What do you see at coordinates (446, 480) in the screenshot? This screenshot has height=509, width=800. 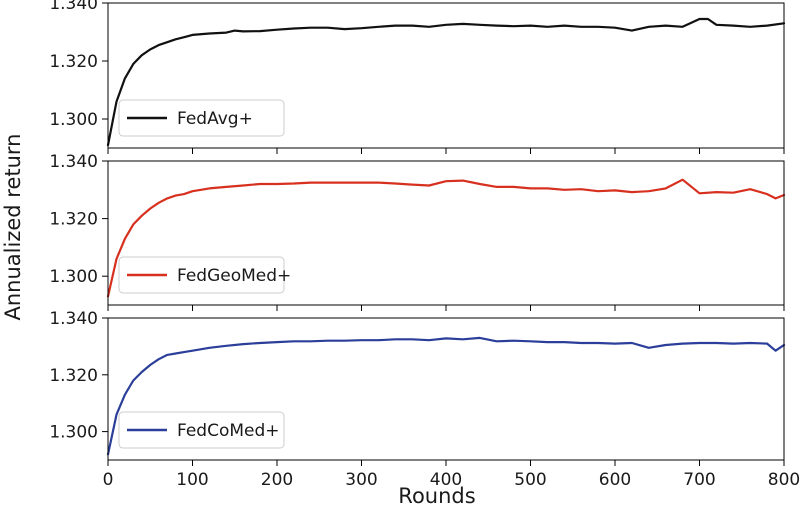 I see `x-tick-label: 400` at bounding box center [446, 480].